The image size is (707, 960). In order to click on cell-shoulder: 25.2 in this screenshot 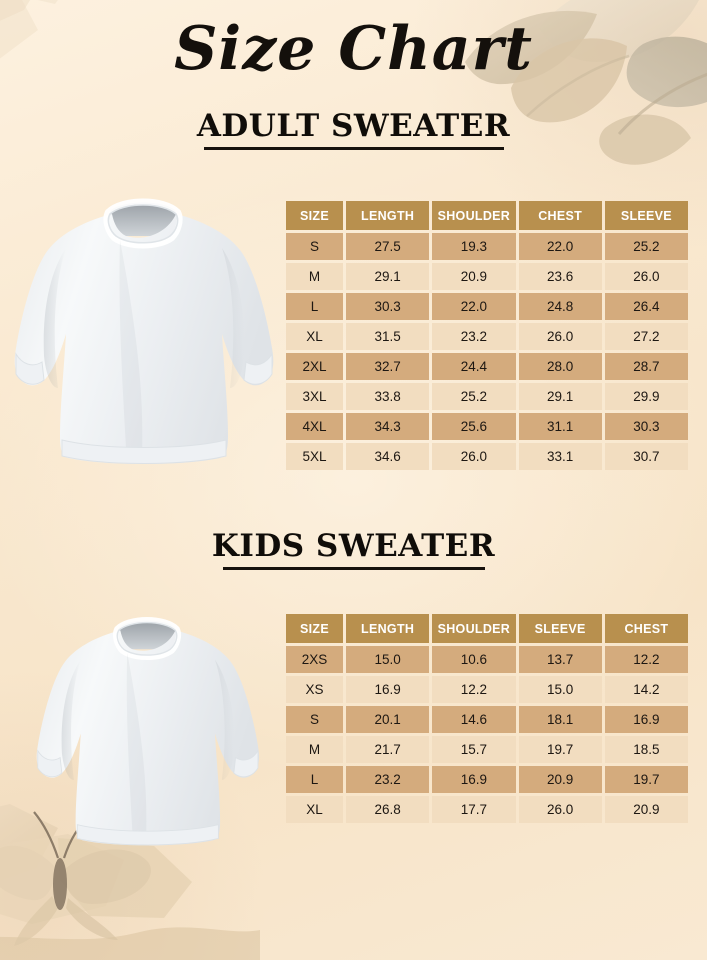, I will do `click(474, 396)`.